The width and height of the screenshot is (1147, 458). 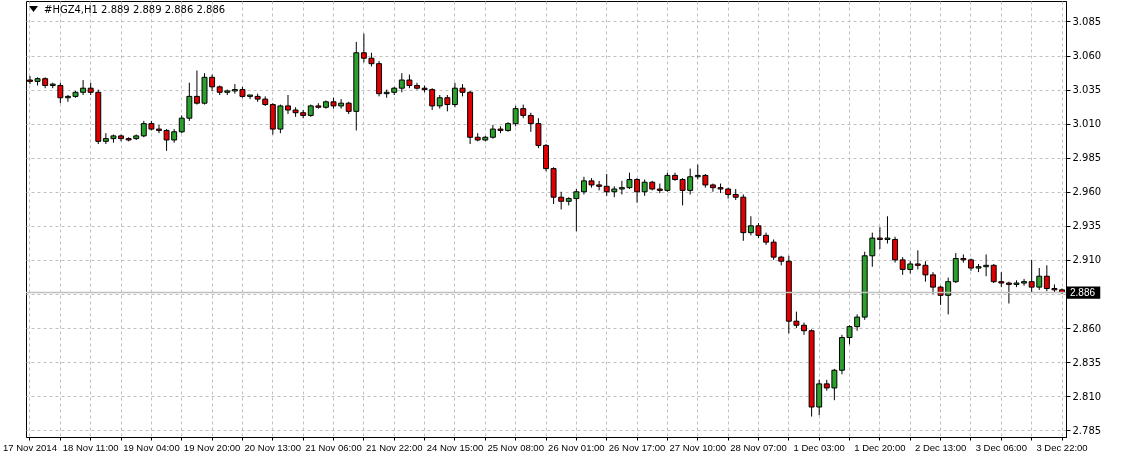 I want to click on x-tick-label: 26 Nov 01:00, so click(x=576, y=447).